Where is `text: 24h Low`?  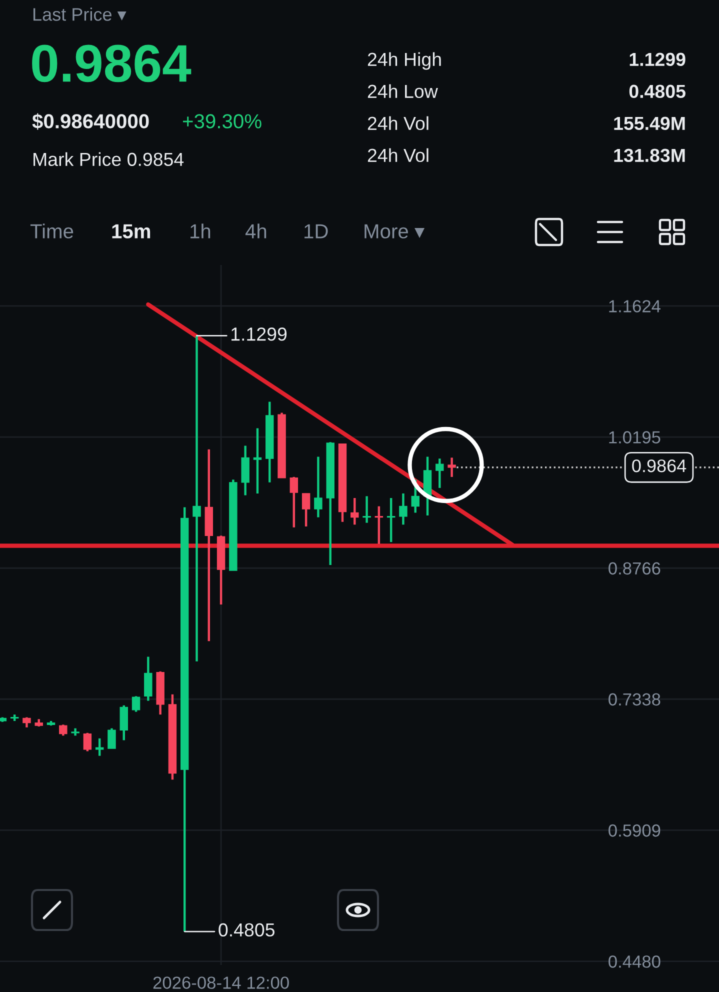
text: 24h Low is located at coordinates (403, 91).